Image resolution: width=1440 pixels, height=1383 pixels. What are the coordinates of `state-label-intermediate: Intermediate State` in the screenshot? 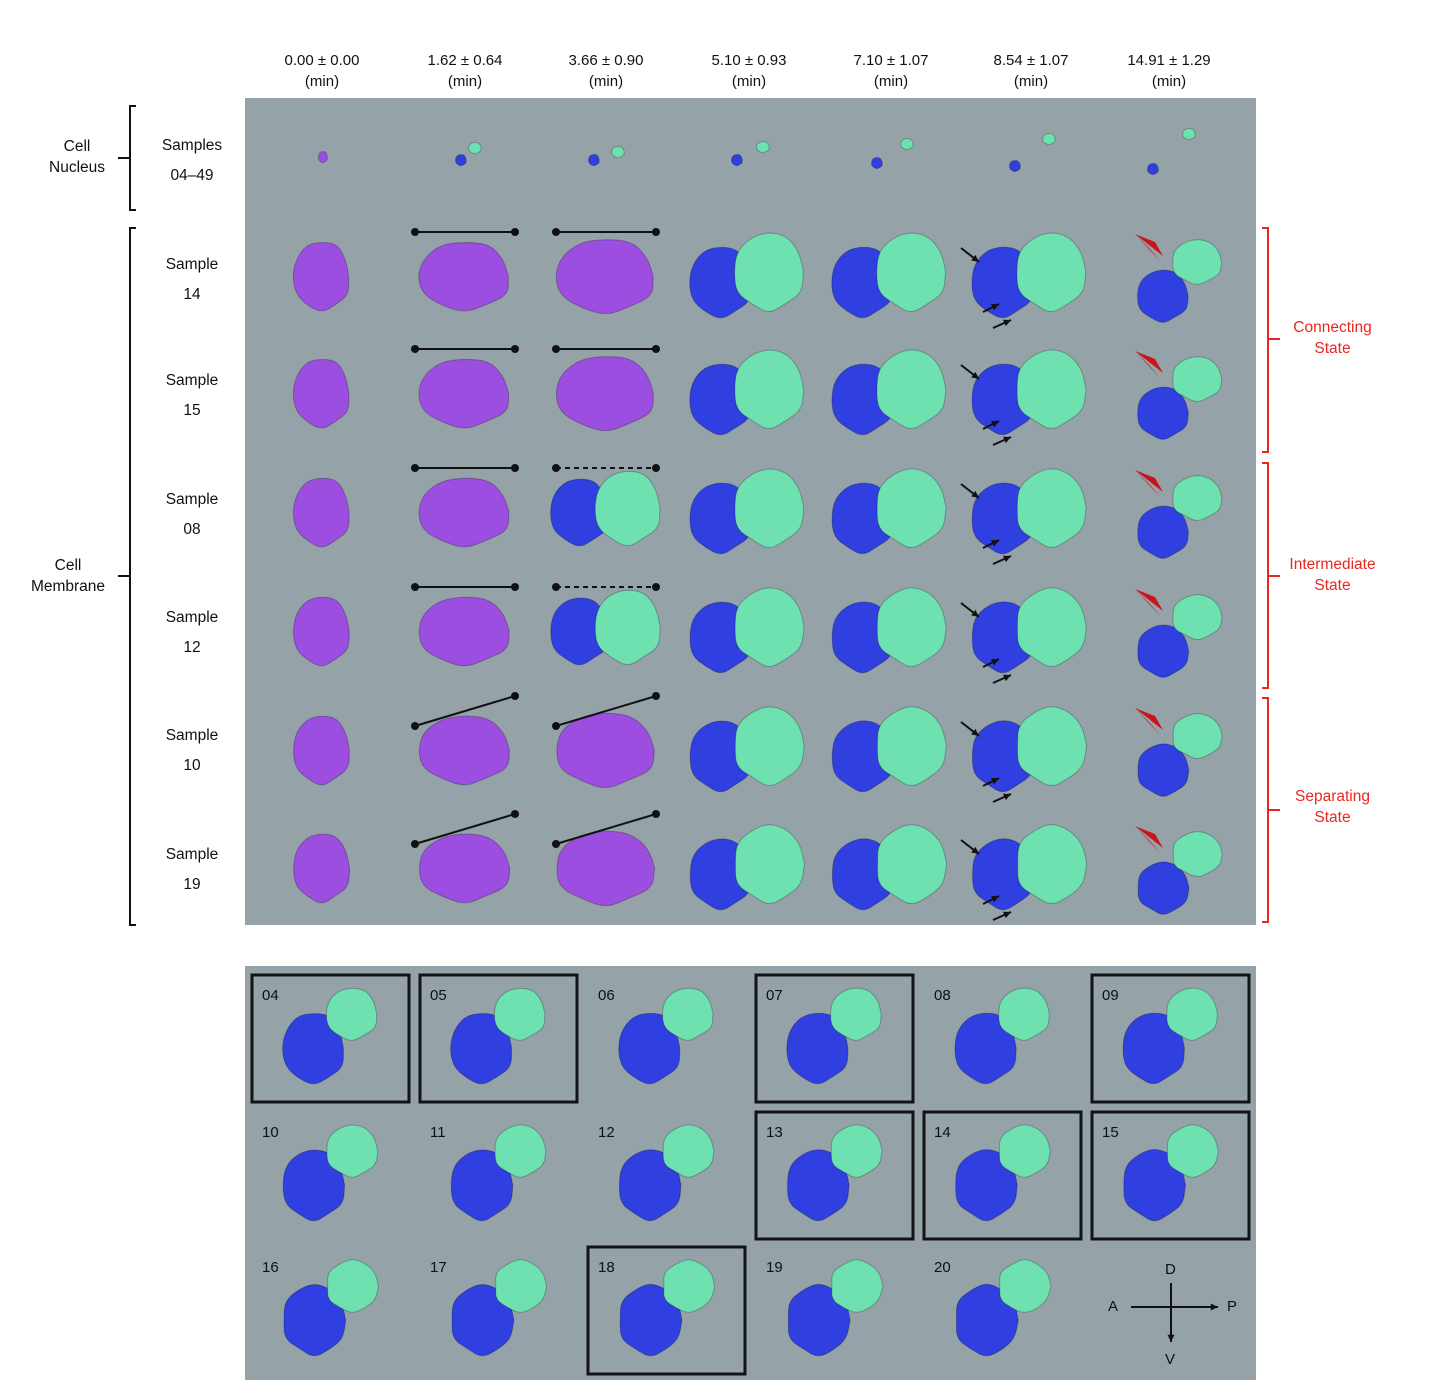 It's located at (1332, 575).